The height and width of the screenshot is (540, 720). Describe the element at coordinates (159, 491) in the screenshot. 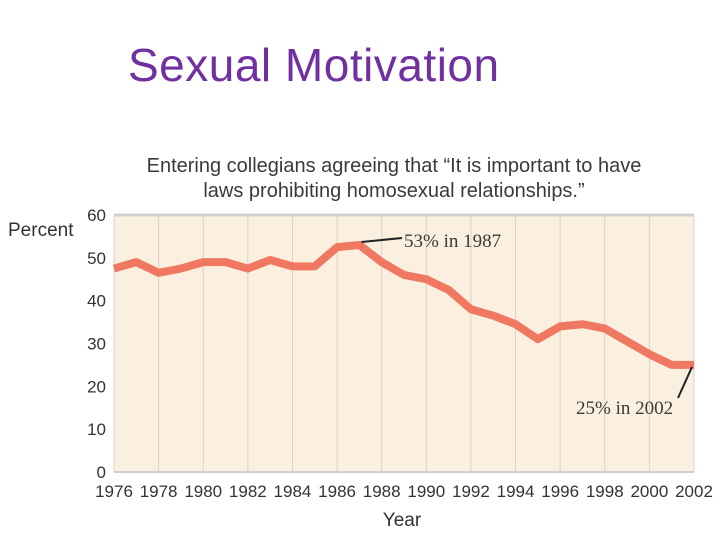

I see `x-tick-label: 1978` at that location.